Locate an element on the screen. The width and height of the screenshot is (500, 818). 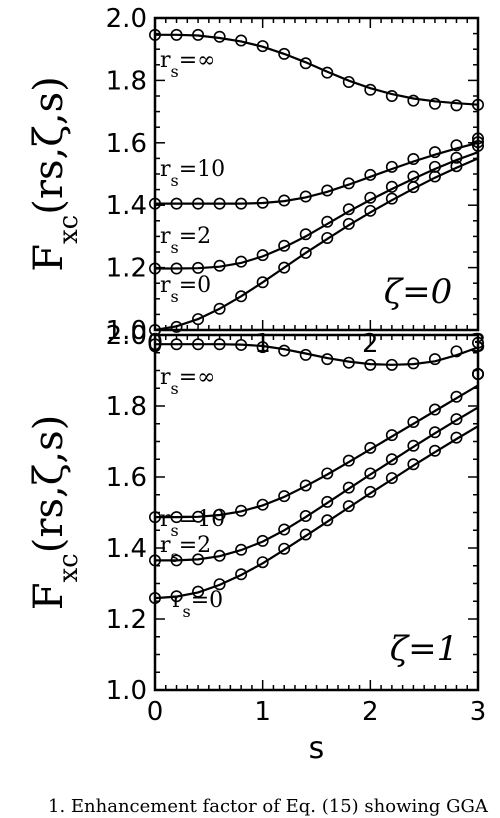
panel-label: ζ=1 is located at coordinates (424, 649).